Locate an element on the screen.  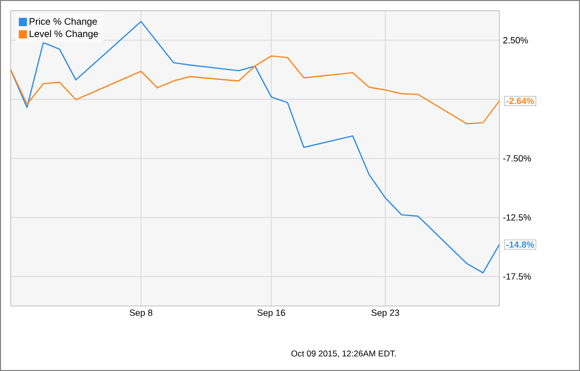
y-tick-label: -7.50% is located at coordinates (517, 158).